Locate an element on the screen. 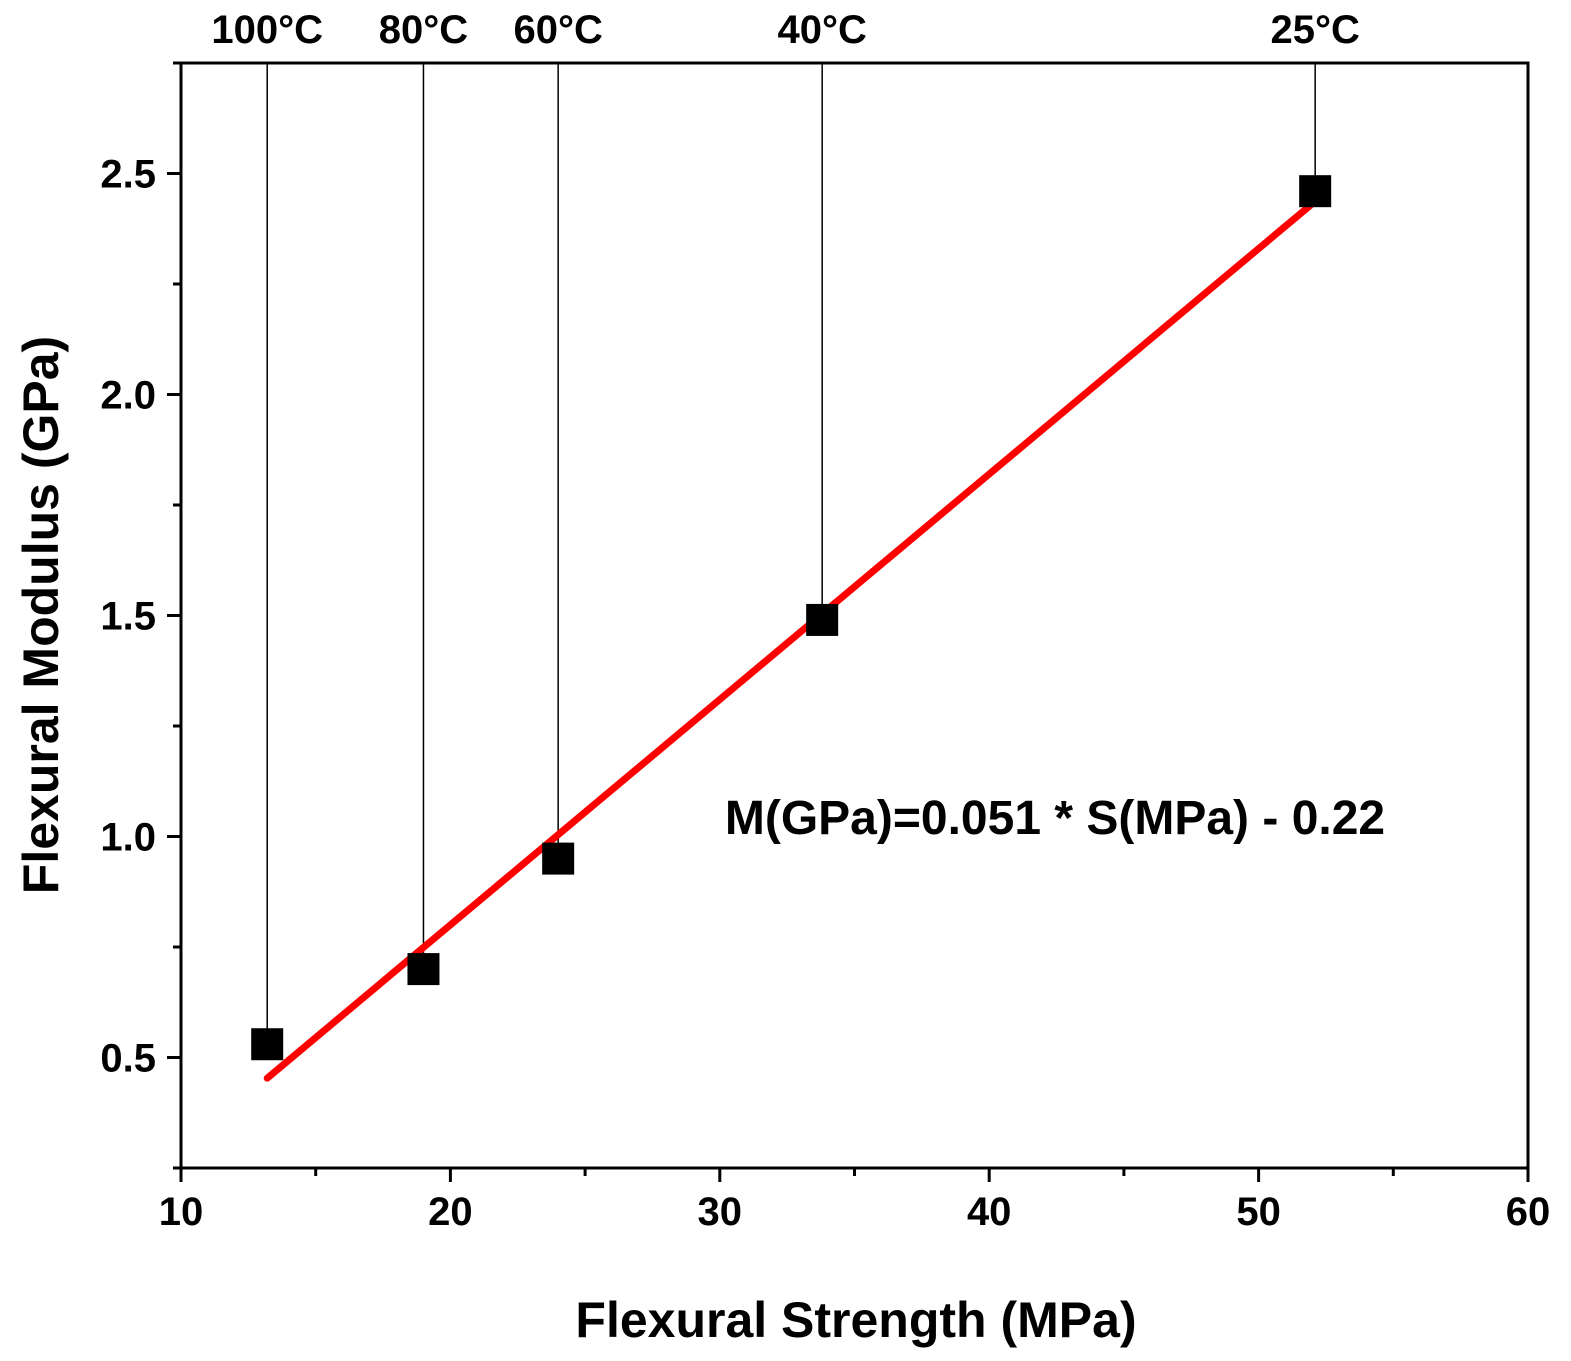 The width and height of the screenshot is (1571, 1361). x-tick-label: 20 is located at coordinates (450, 1212).